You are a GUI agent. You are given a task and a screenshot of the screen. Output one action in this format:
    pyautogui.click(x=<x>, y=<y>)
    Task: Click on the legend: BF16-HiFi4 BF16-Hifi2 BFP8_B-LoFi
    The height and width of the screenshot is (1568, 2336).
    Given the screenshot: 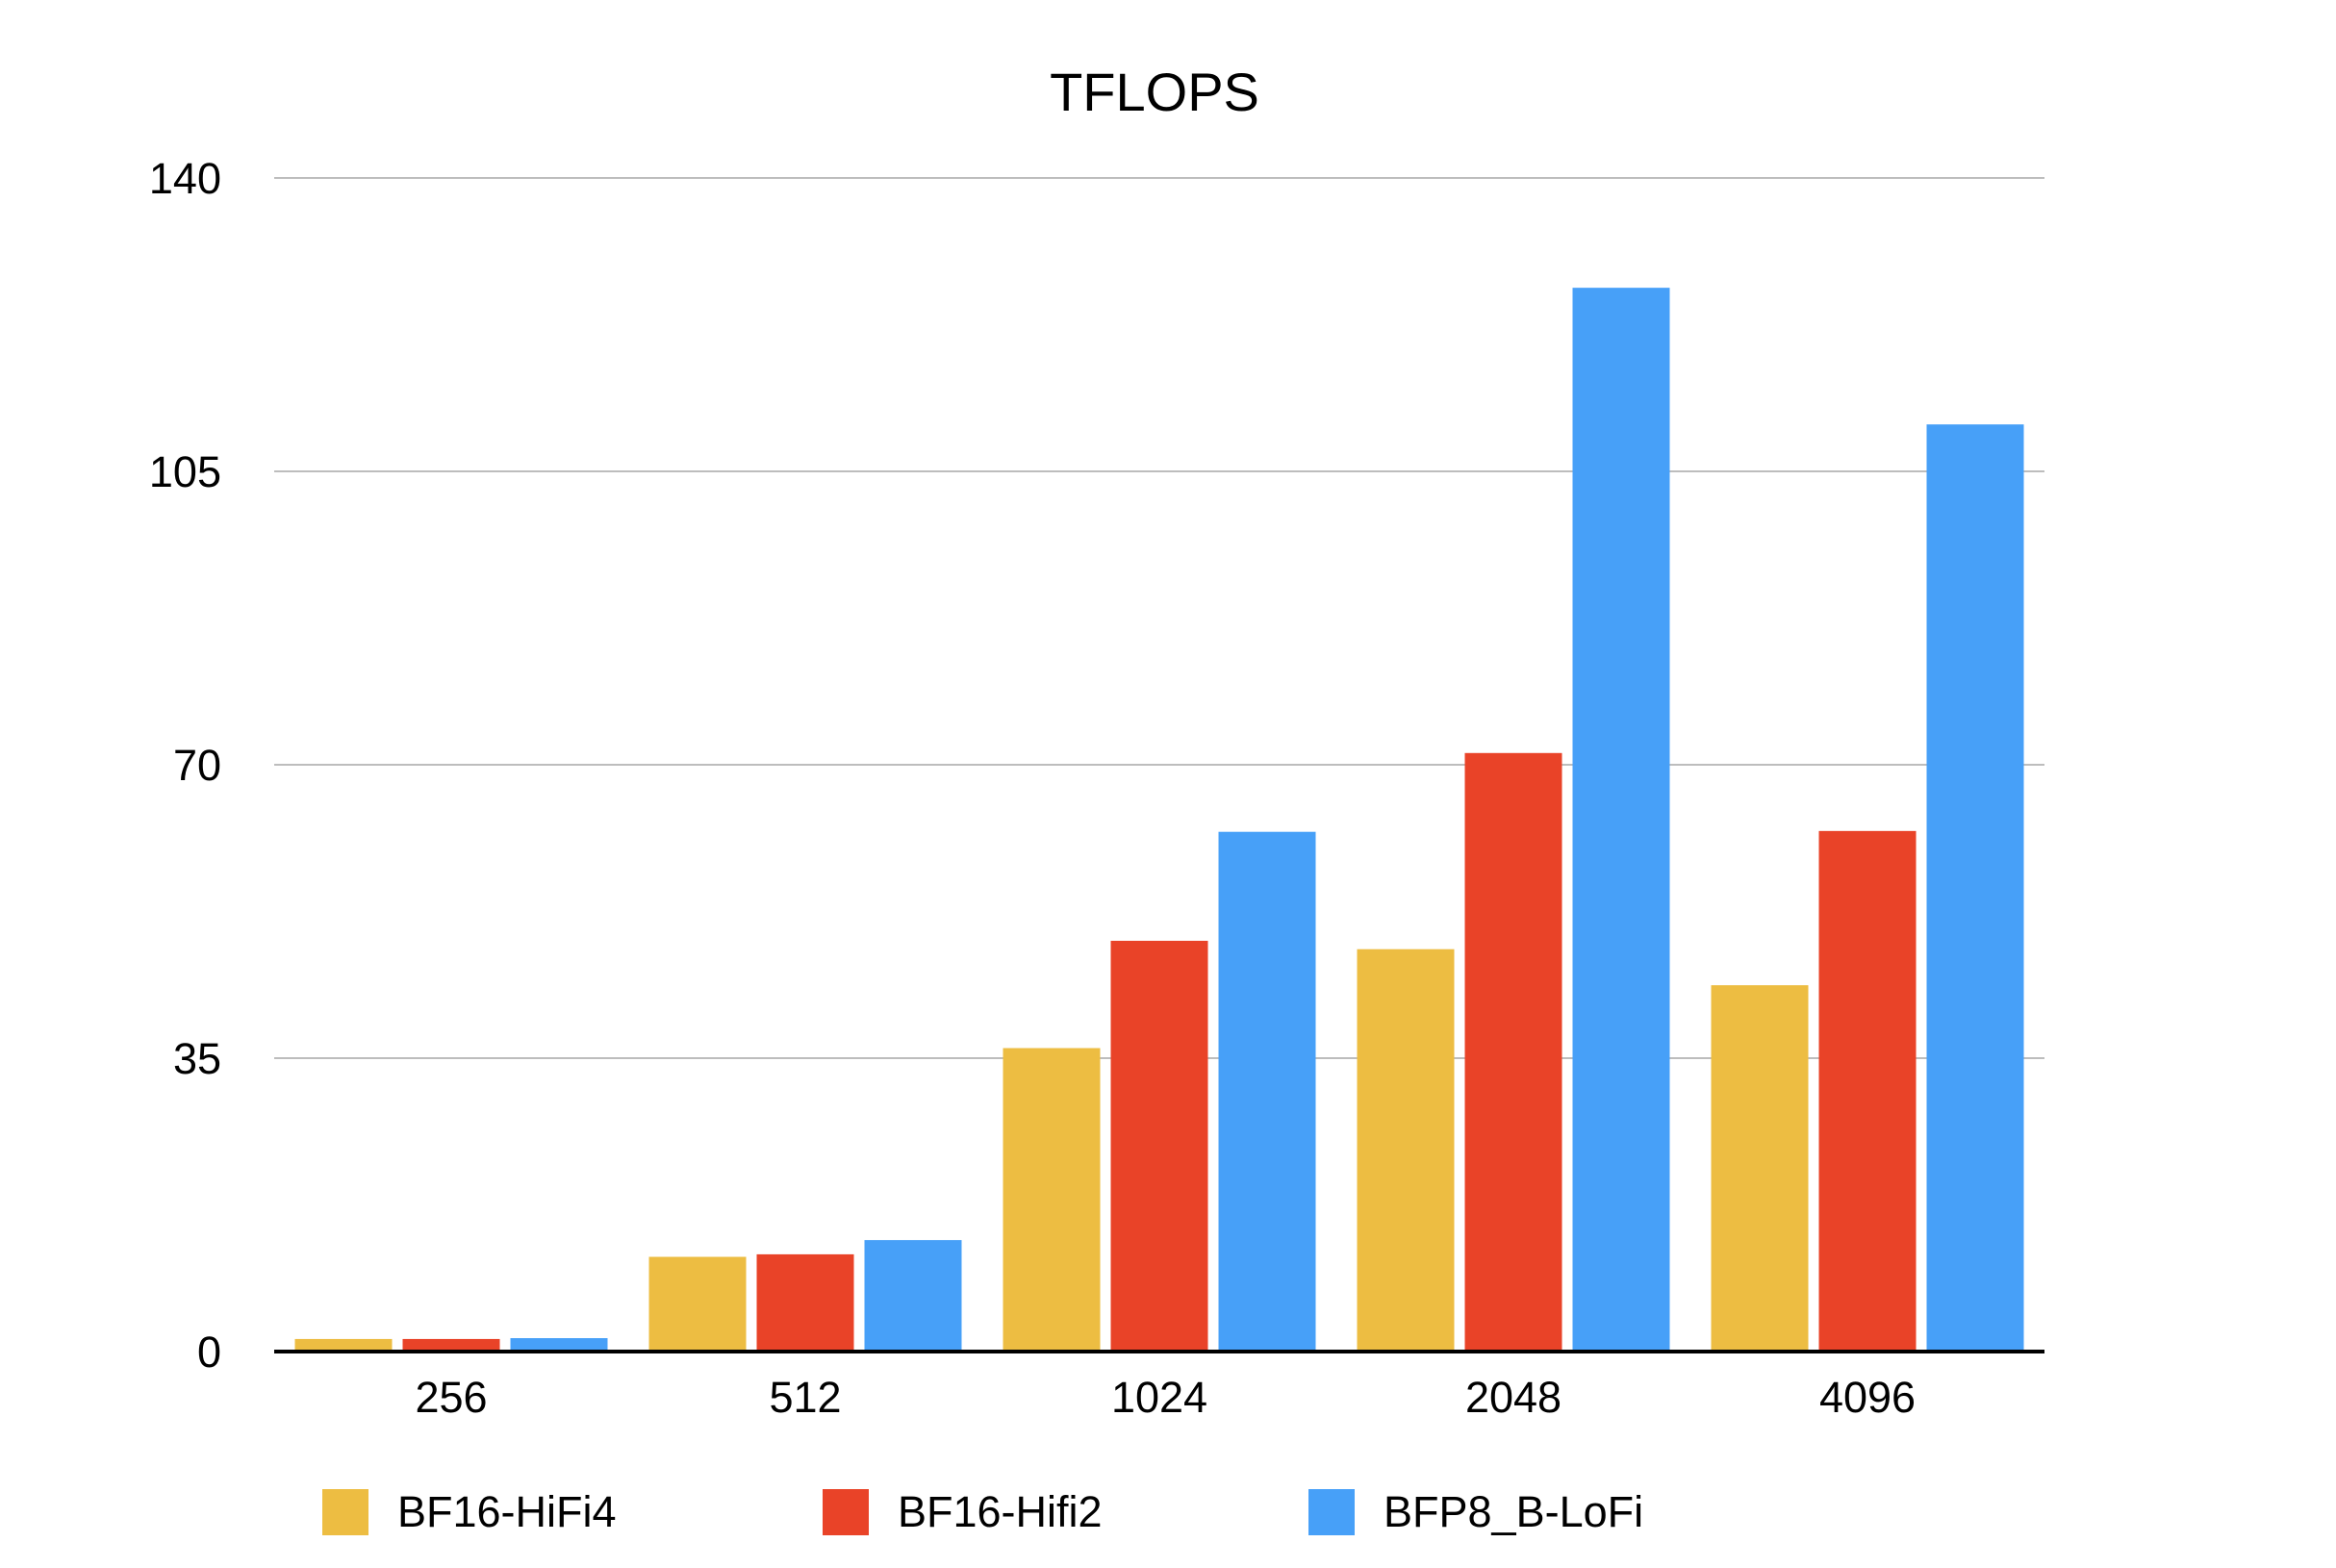 What is the action you would take?
    pyautogui.click(x=982, y=1511)
    